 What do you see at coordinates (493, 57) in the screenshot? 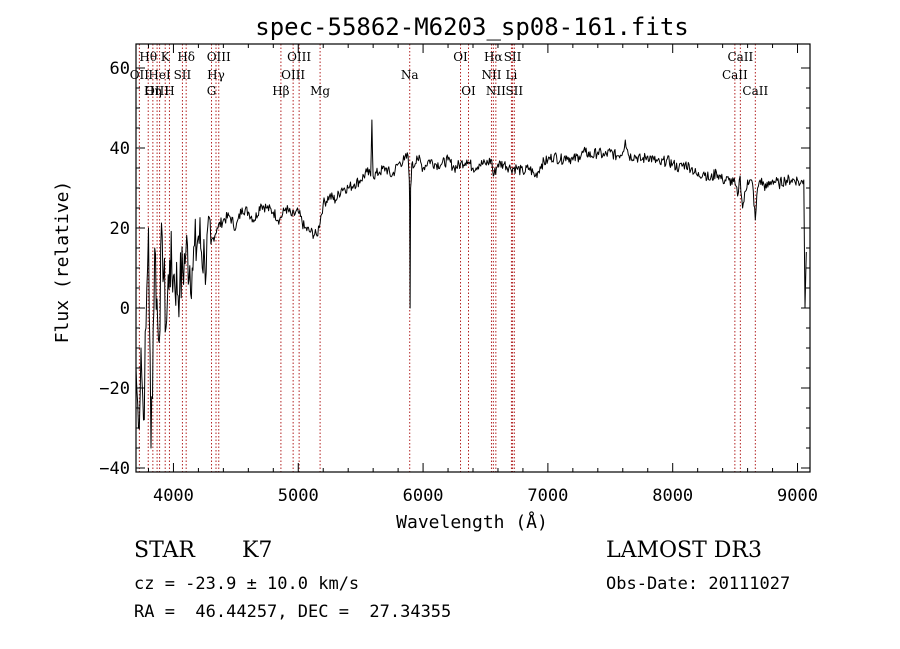
I see `line-label: Hα` at bounding box center [493, 57].